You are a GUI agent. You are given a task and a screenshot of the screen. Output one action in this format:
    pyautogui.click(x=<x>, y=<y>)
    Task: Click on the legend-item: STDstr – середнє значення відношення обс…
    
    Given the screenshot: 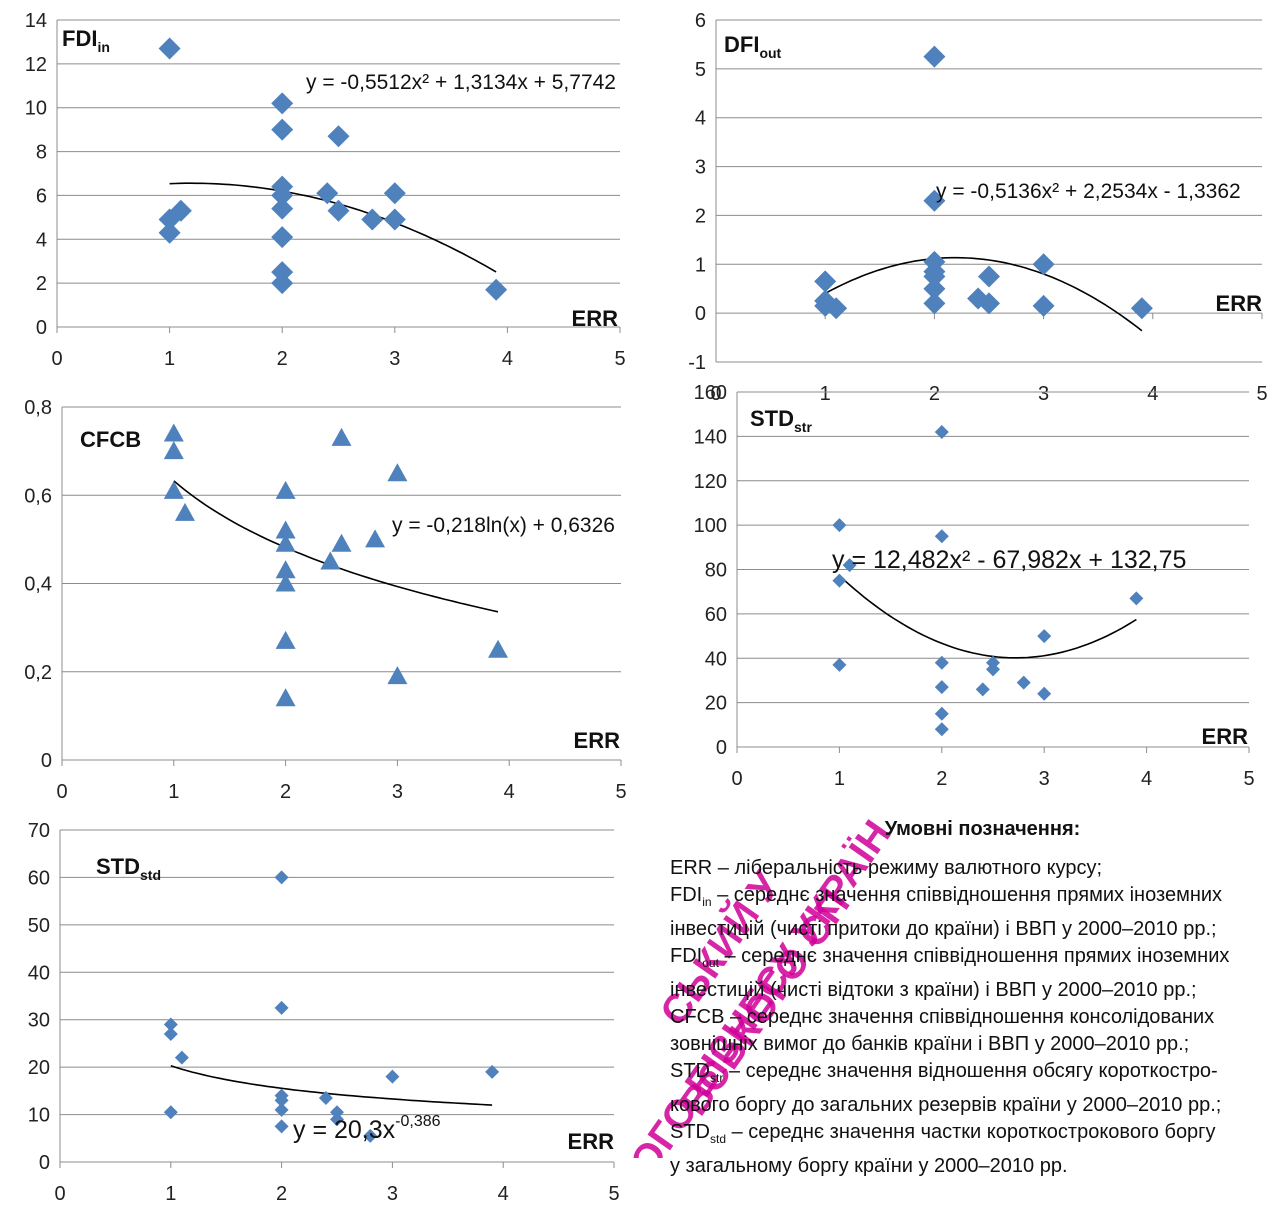 What is the action you would take?
    pyautogui.click(x=972, y=1075)
    